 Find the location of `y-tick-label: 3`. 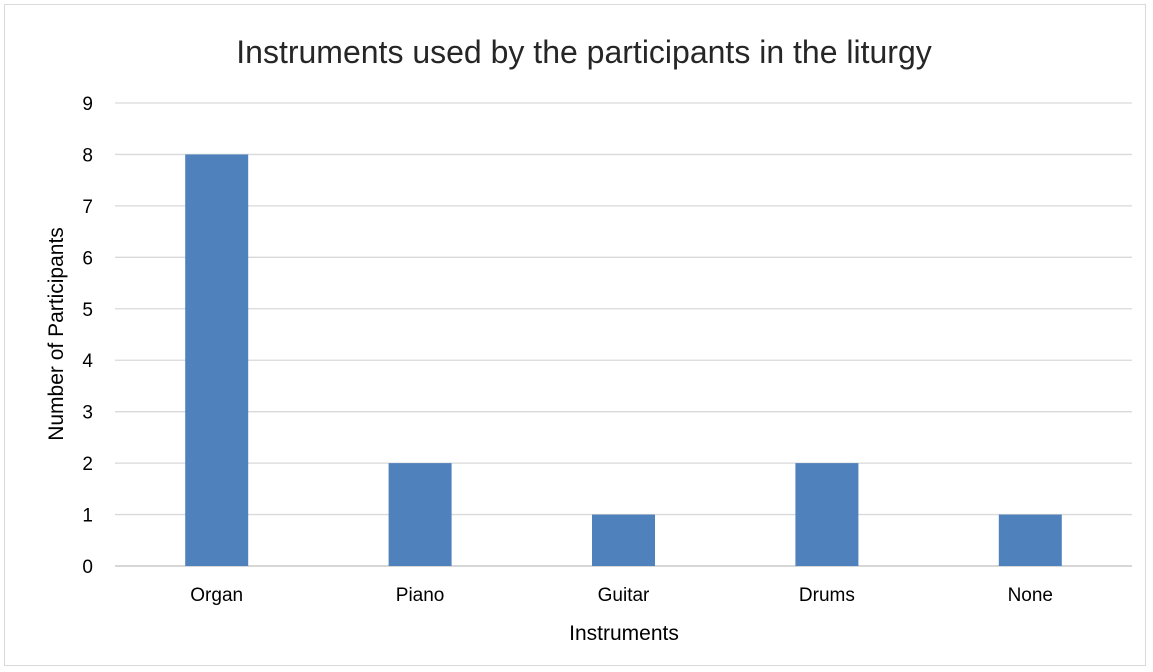

y-tick-label: 3 is located at coordinates (87, 413).